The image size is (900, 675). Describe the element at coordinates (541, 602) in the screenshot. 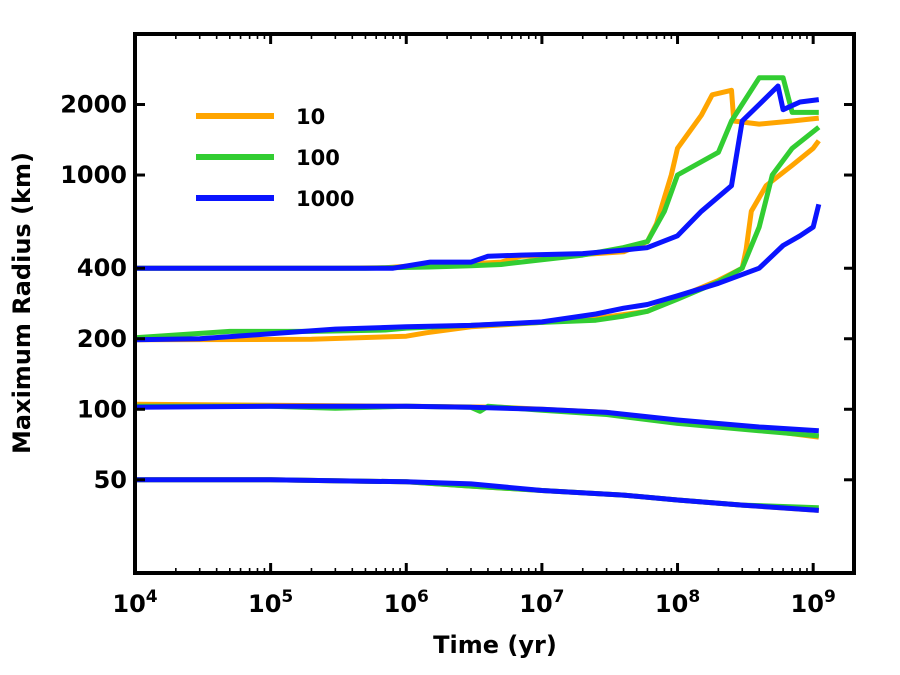

I see `x-tick-label: 10⁷` at that location.